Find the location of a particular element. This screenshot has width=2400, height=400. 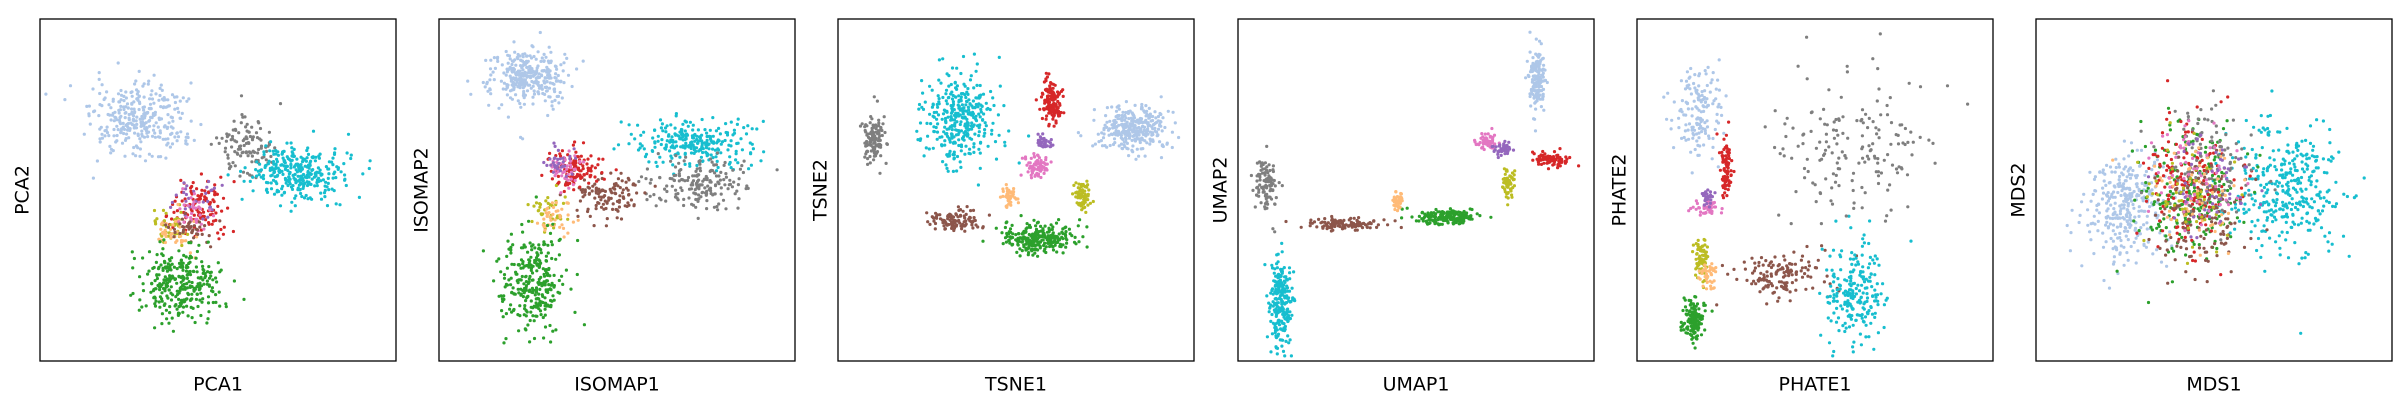

cluster-4-points is located at coordinates (1503, 149).